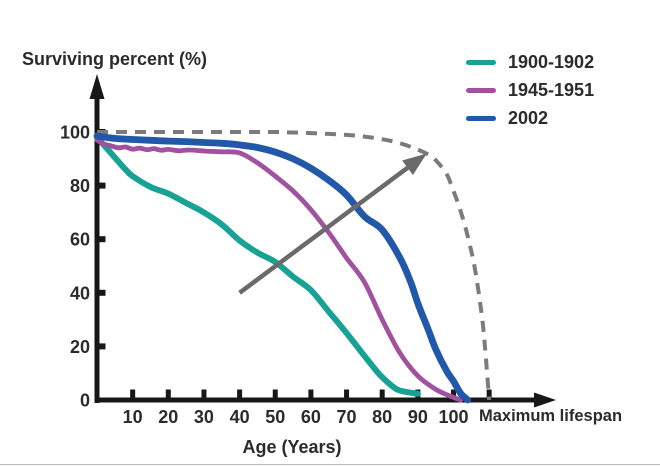  I want to click on x-tick-label: 60, so click(311, 417).